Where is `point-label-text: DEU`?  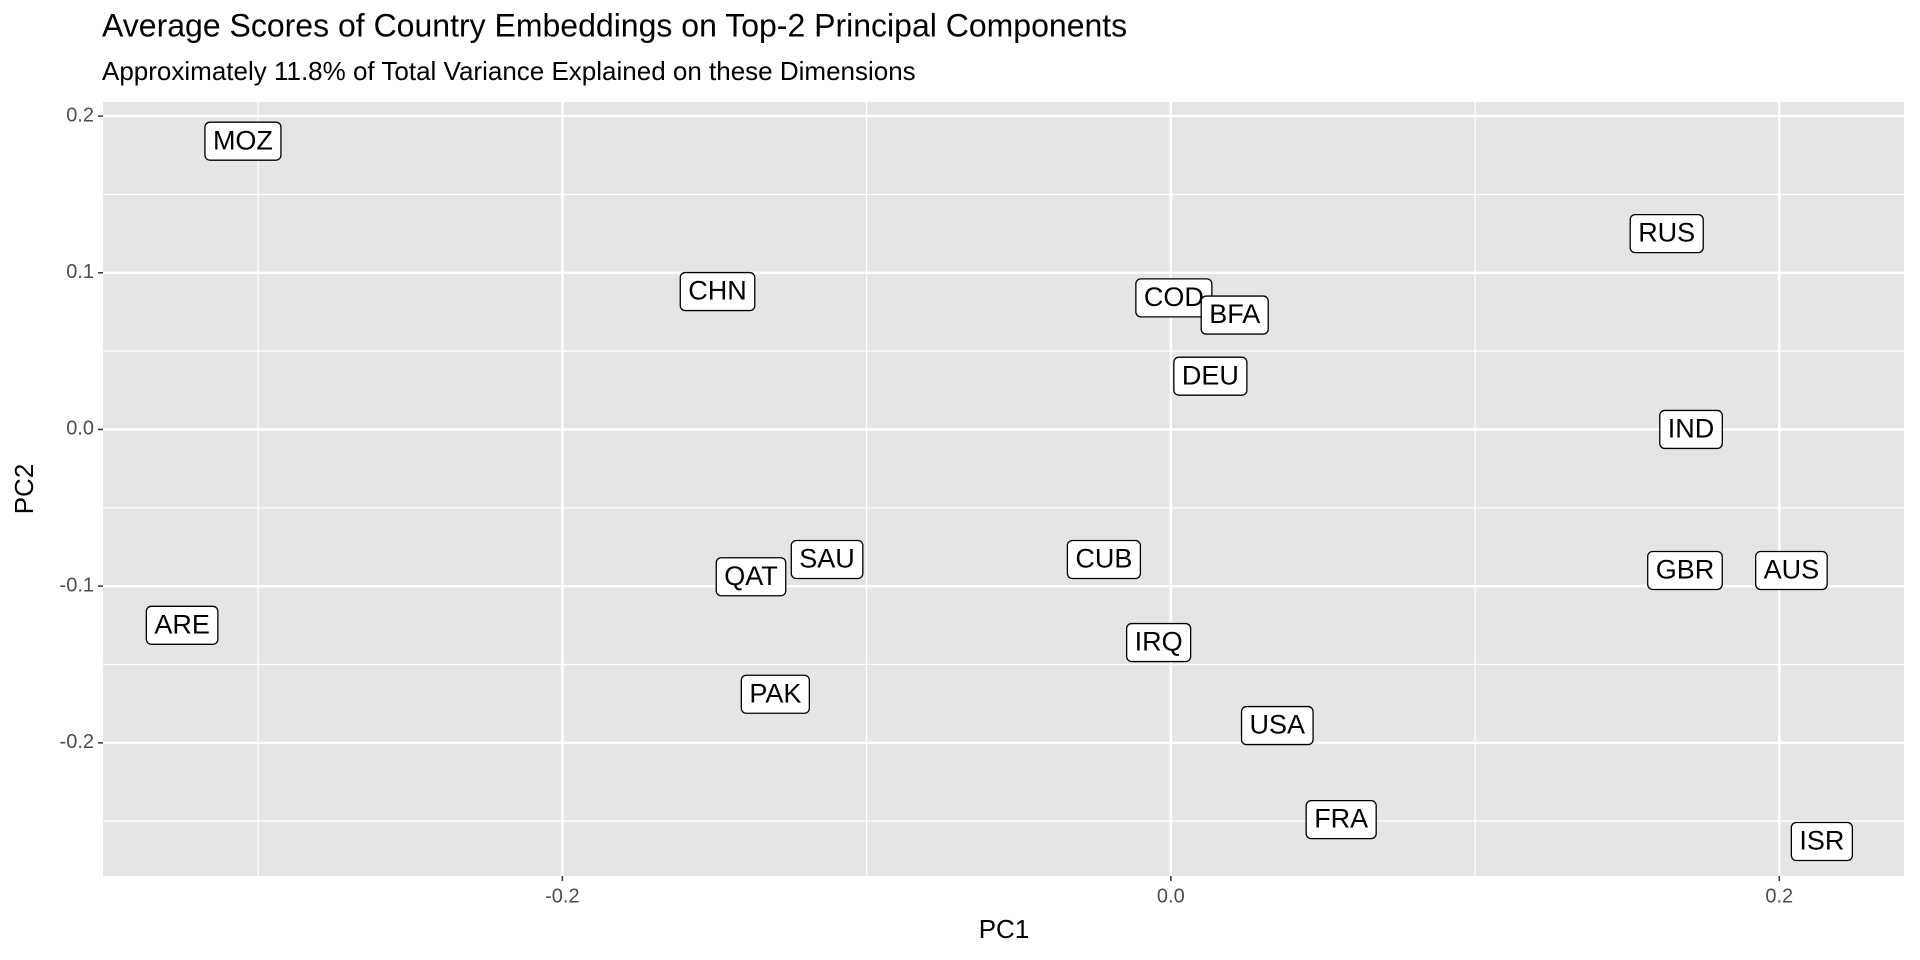
point-label-text: DEU is located at coordinates (1210, 375).